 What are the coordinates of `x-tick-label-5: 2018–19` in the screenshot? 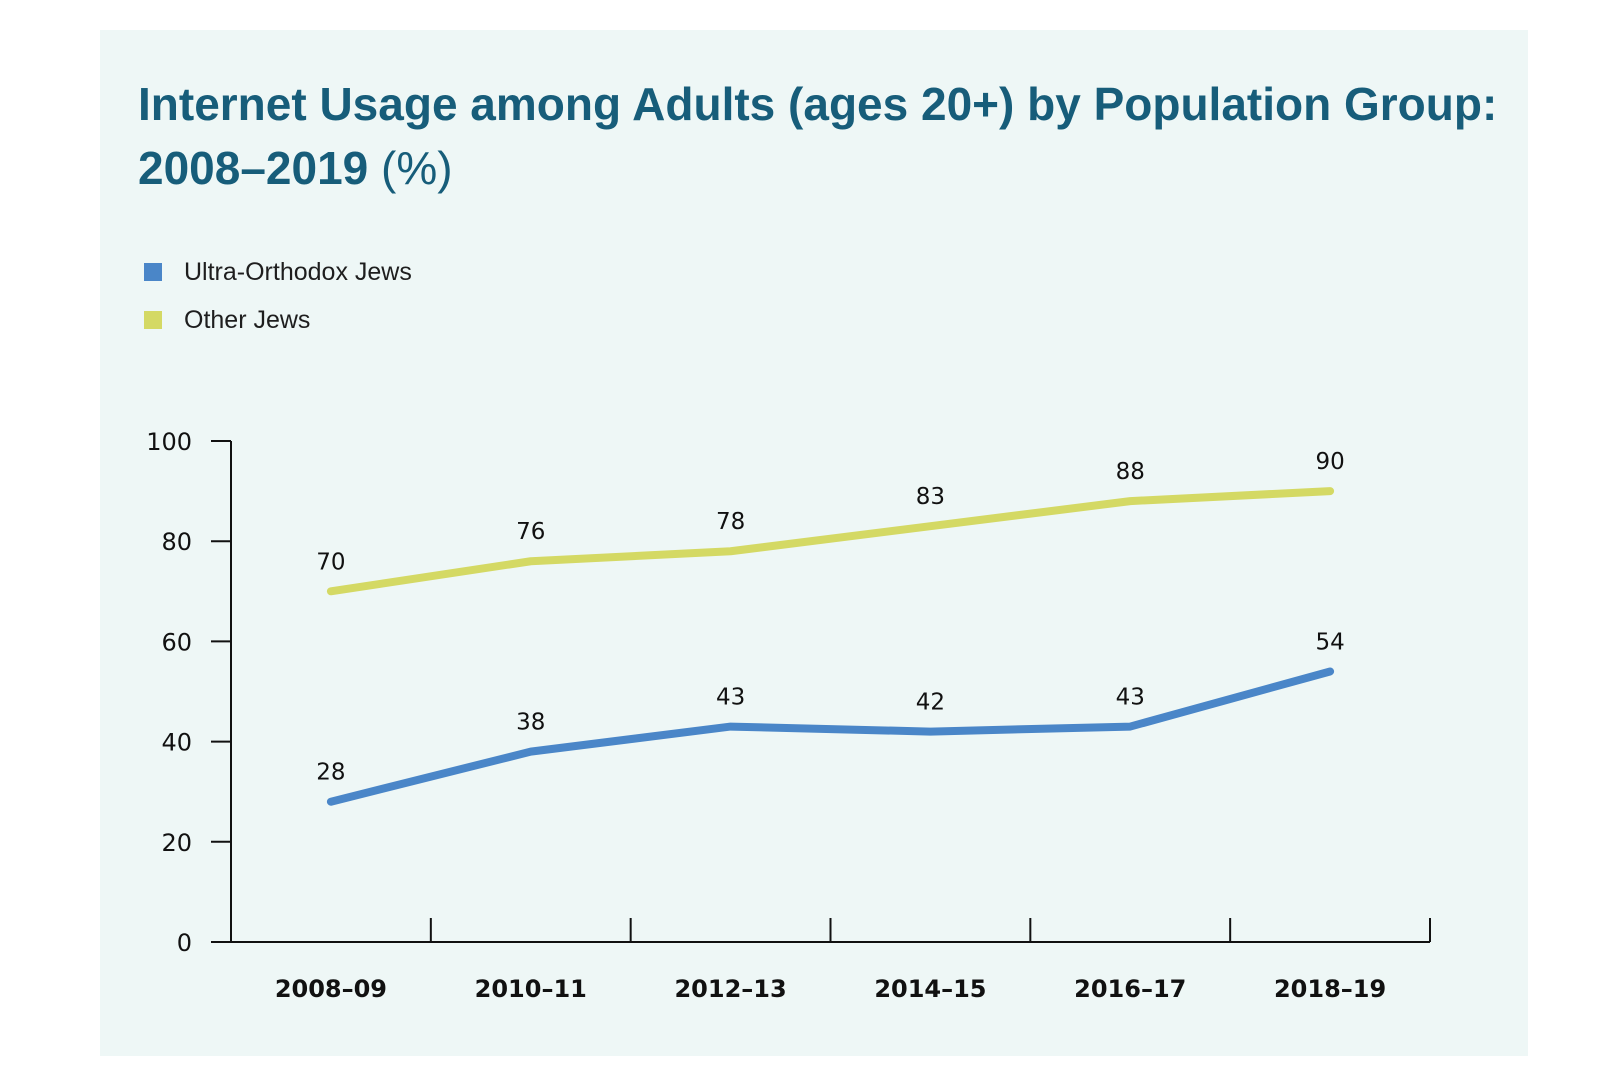 It's located at (1330, 989).